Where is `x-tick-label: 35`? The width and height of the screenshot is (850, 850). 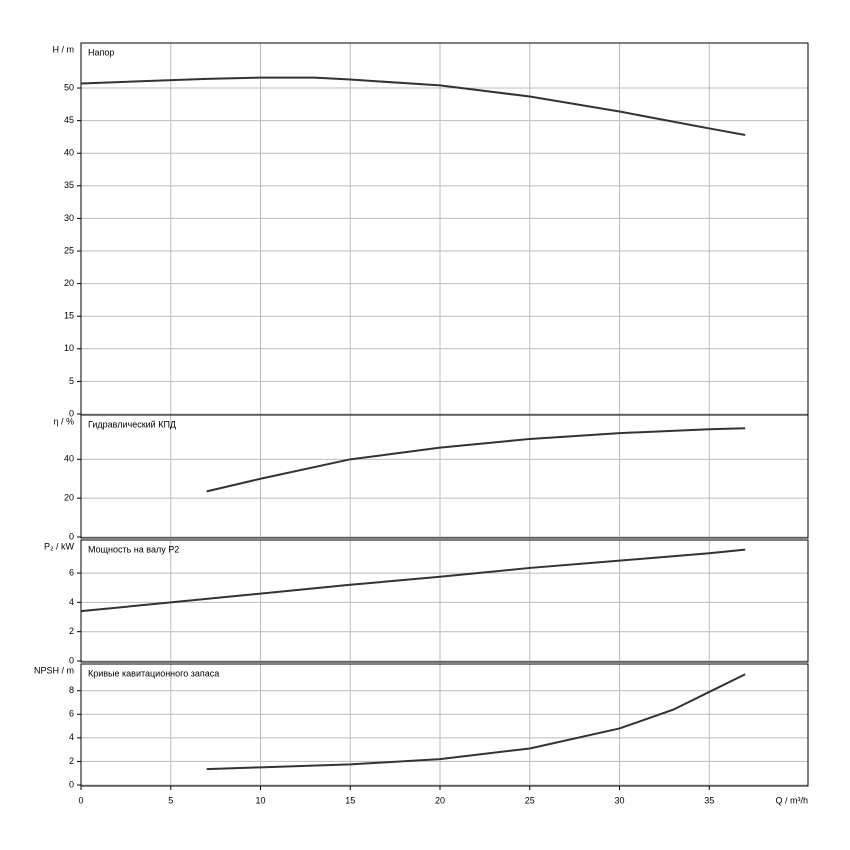 x-tick-label: 35 is located at coordinates (709, 800).